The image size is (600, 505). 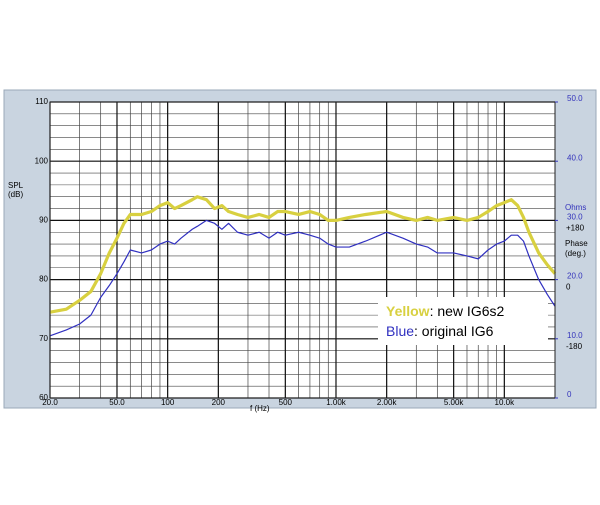 I want to click on legend-key: Yellow, so click(x=408, y=311).